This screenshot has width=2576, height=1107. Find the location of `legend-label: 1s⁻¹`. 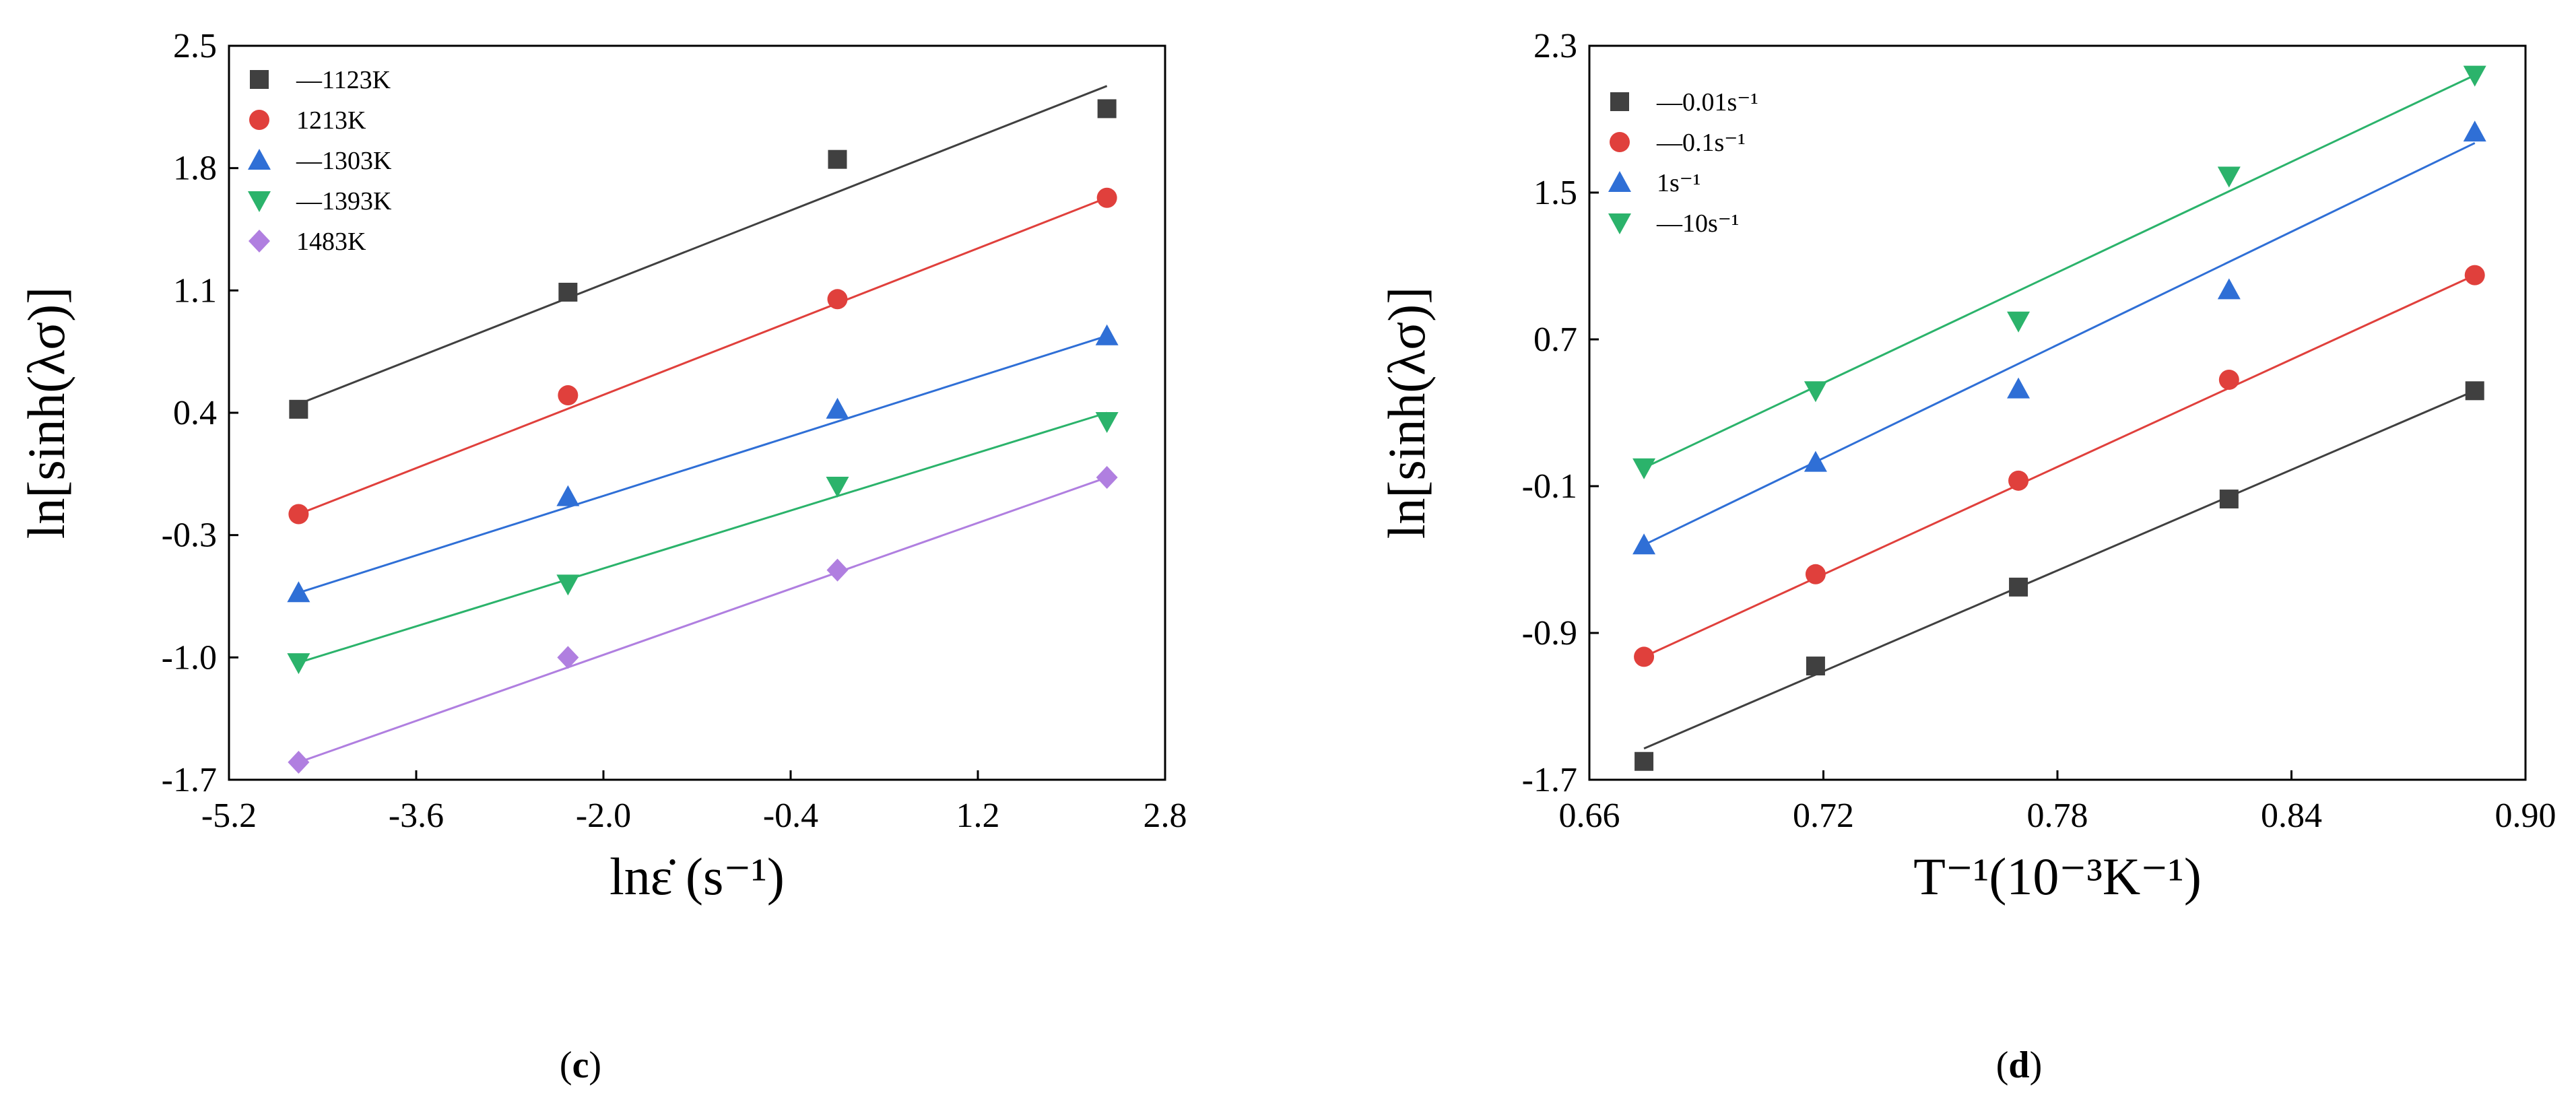

legend-label: 1s⁻¹ is located at coordinates (1678, 183).